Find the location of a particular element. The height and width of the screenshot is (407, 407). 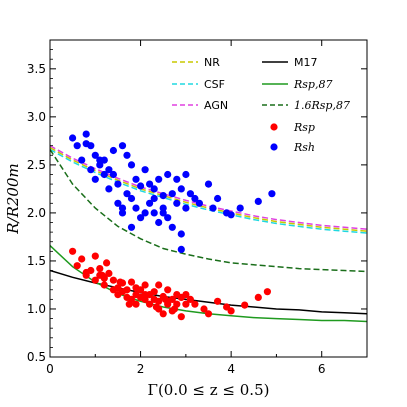

x-tick-label: 4 is located at coordinates (231, 369).